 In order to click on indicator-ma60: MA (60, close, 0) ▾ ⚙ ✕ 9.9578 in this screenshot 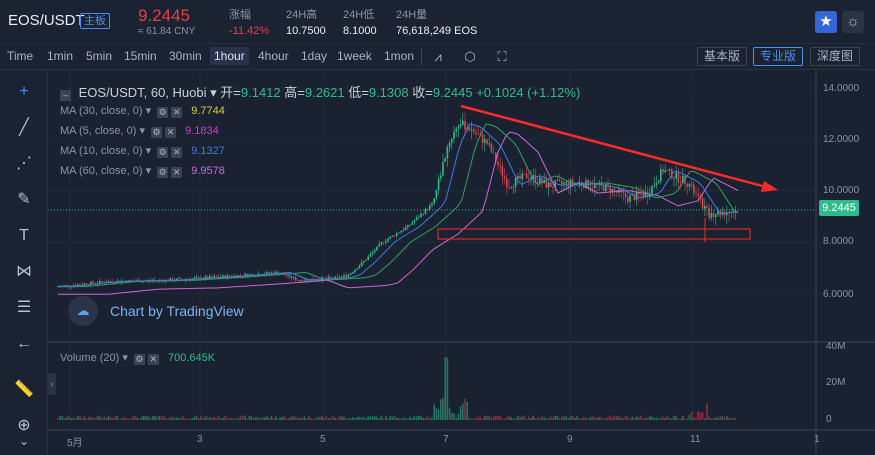, I will do `click(142, 171)`.